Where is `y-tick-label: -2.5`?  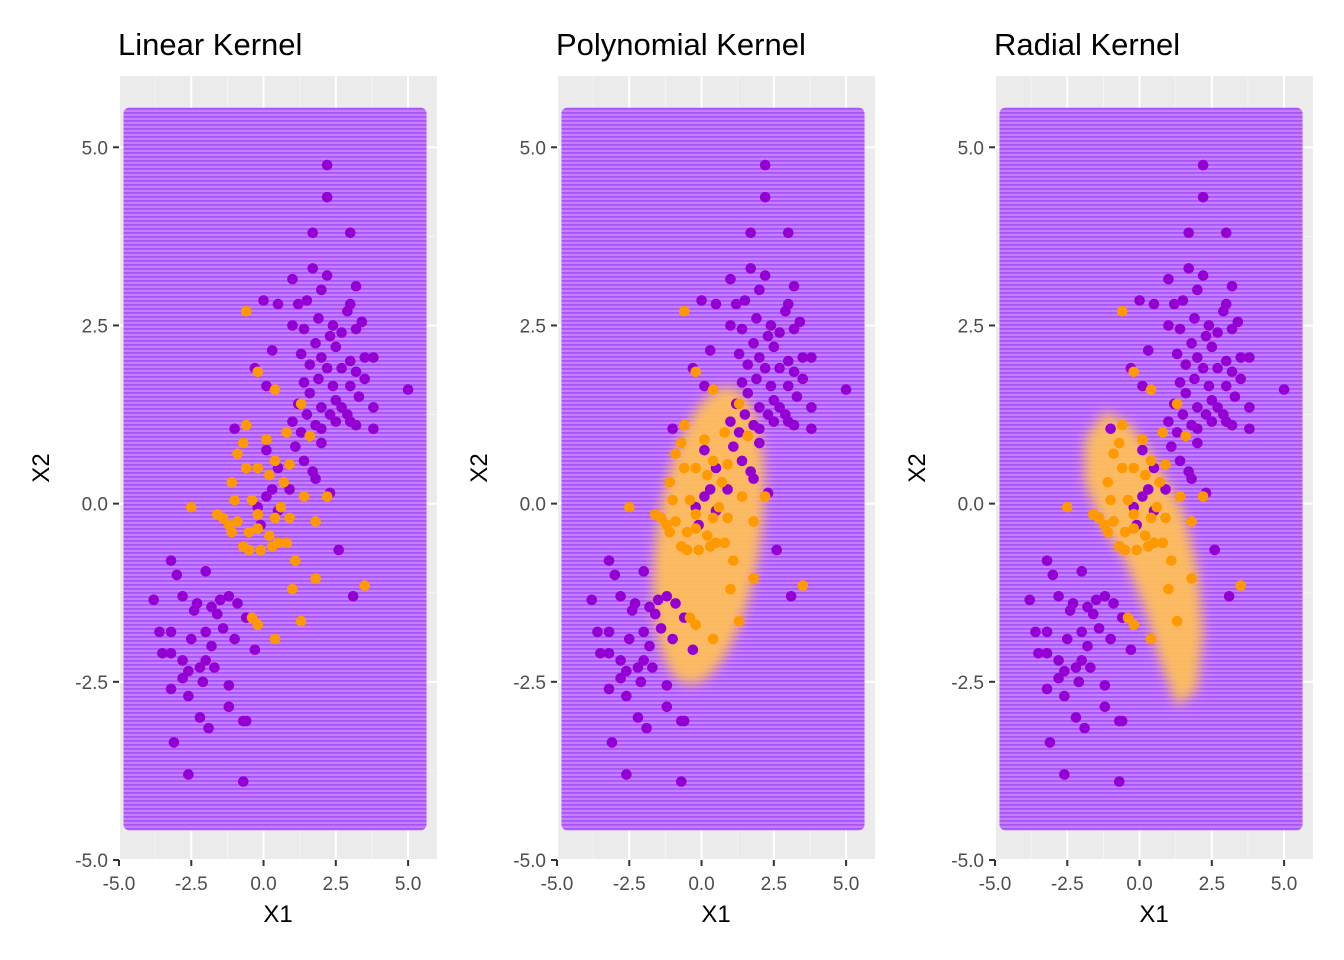 y-tick-label: -2.5 is located at coordinates (967, 683).